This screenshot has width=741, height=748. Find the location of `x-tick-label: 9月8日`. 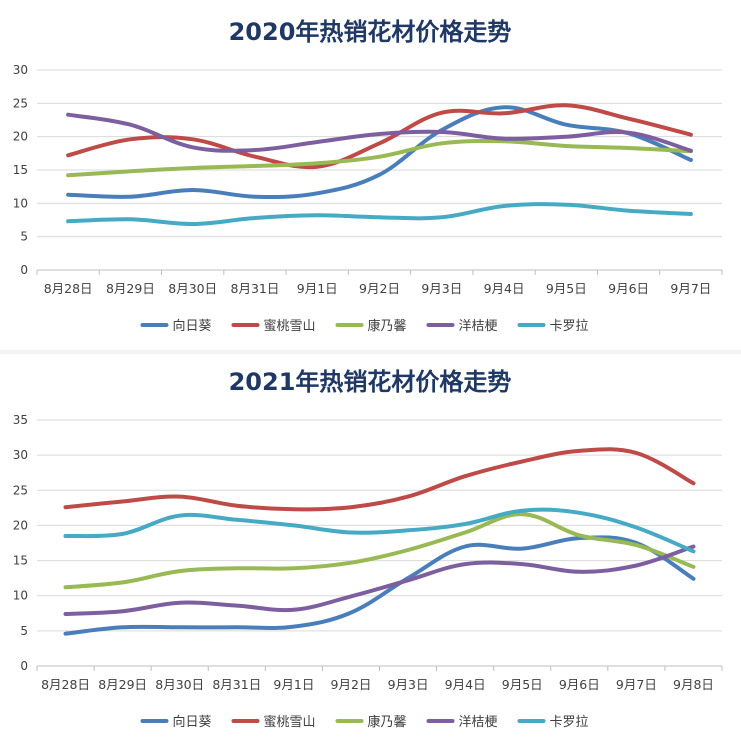

x-tick-label: 9月8日 is located at coordinates (693, 684).